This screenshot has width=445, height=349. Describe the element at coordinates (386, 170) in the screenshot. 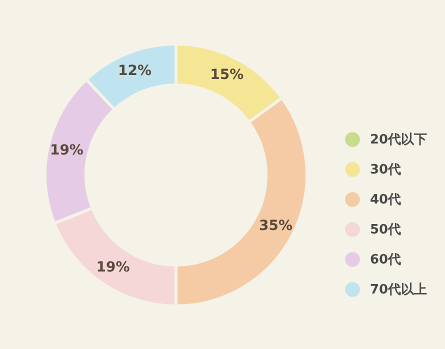

I see `legend-label: 30代` at that location.